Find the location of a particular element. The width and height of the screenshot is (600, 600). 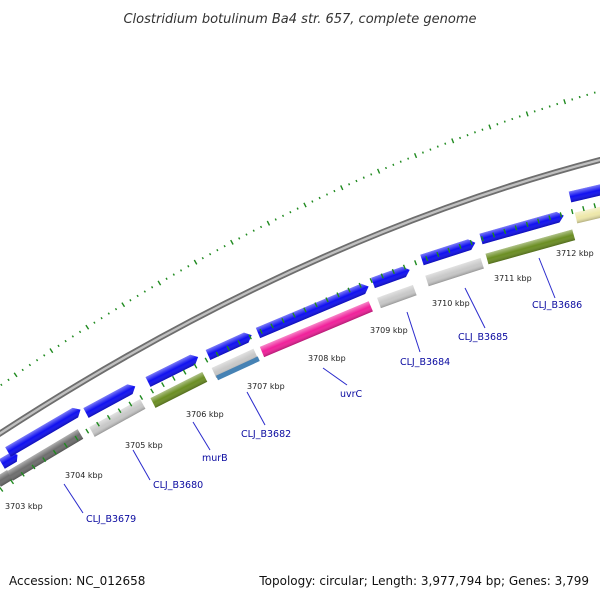

gene-label: murB is located at coordinates (215, 458).